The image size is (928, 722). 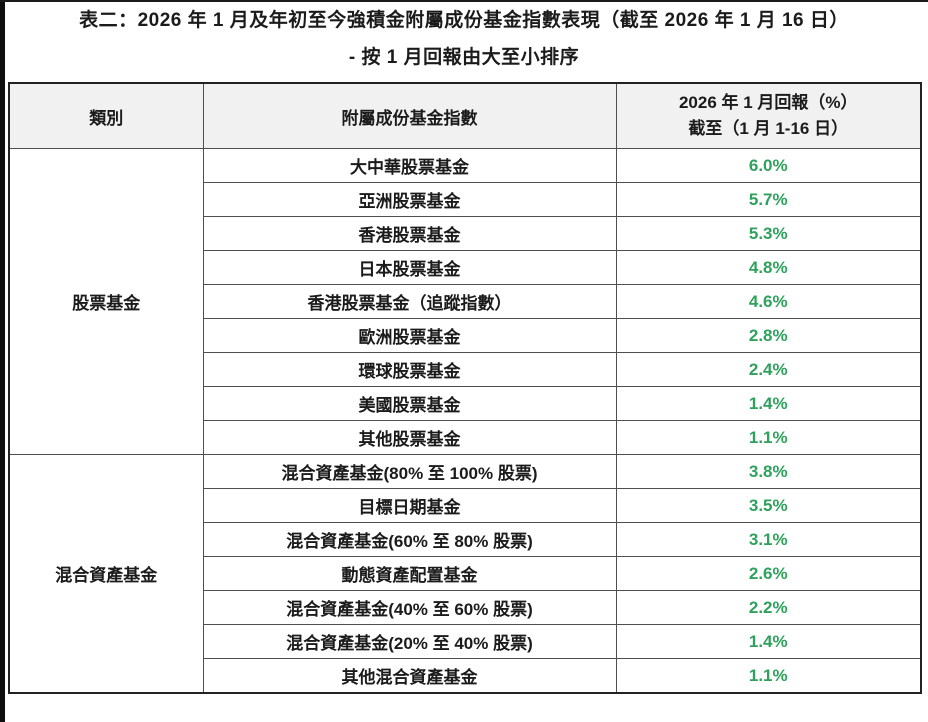 I want to click on return-value-cell: 6.0%, so click(x=768, y=165).